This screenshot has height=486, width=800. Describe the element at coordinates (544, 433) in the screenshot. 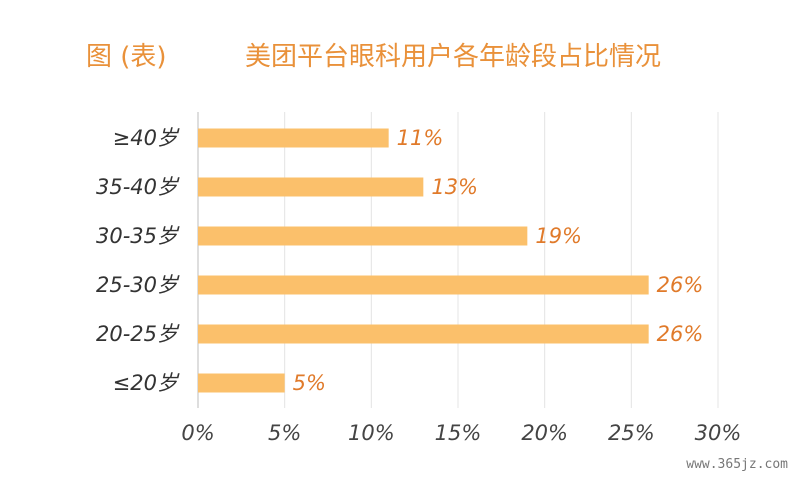

I see `x-tick-label: 20%` at that location.